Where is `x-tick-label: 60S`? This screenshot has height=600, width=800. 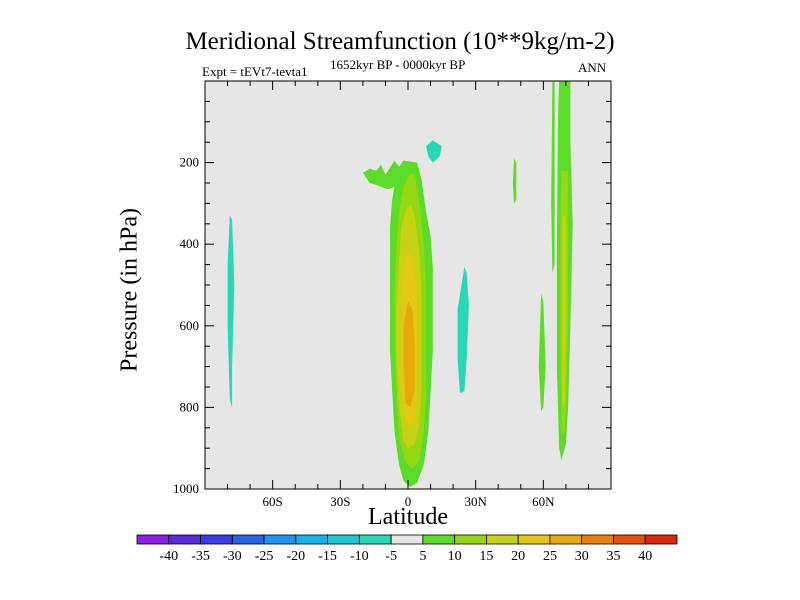
x-tick-label: 60S is located at coordinates (273, 501).